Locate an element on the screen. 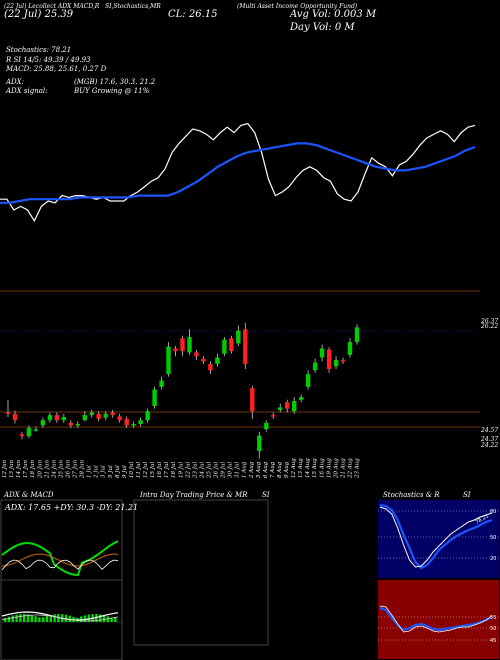 The height and width of the screenshot is (660, 500). date-label: 18 Jul is located at coordinates (174, 470).